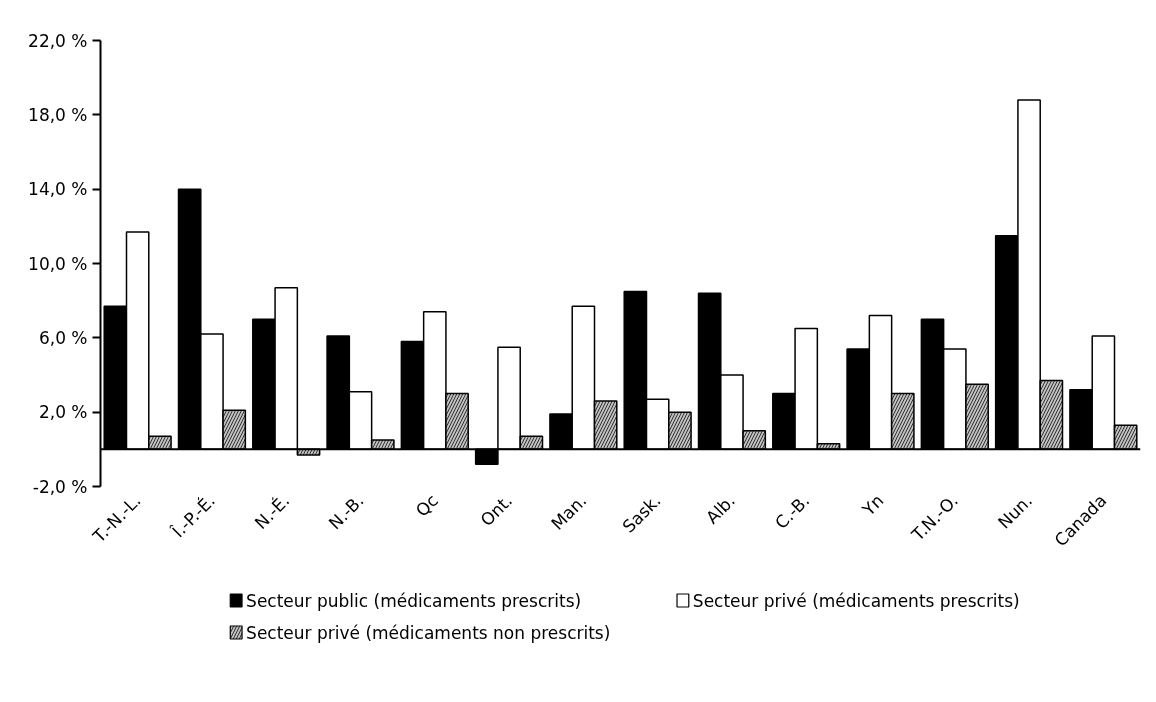 The image size is (1156, 702). I want to click on y-tick-label: 18,0 %, so click(58, 114).